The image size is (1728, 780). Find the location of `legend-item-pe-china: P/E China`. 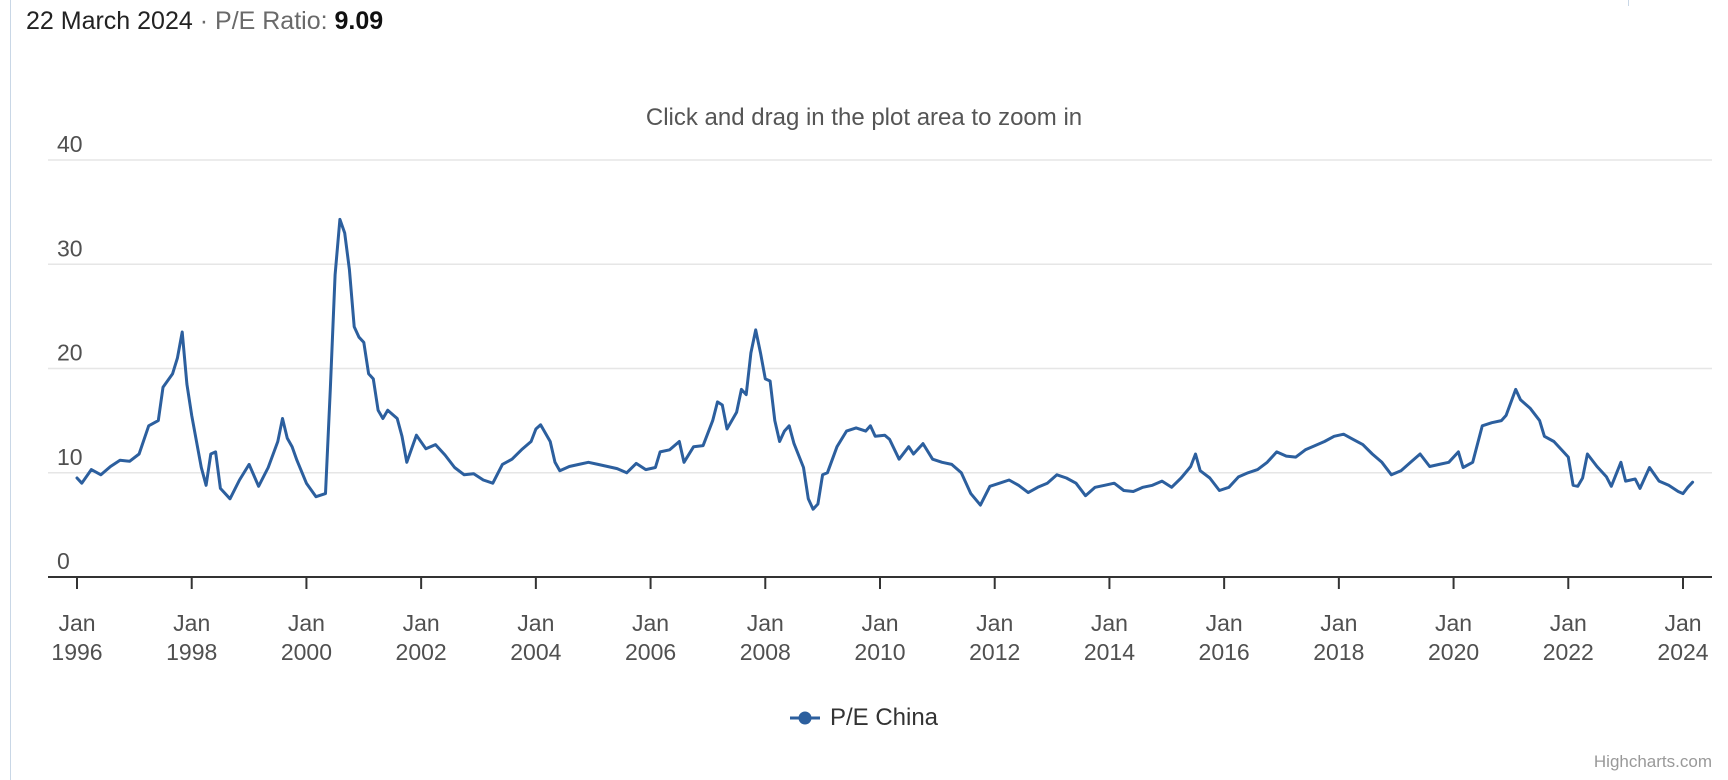

legend-item-pe-china: P/E China is located at coordinates (864, 718).